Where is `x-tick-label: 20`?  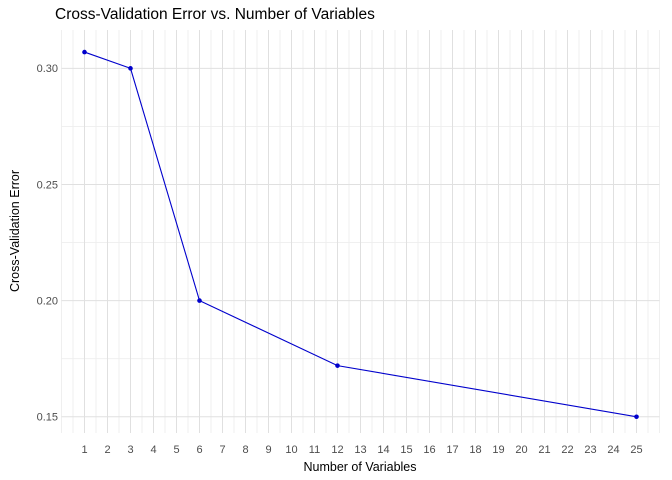
x-tick-label: 20 is located at coordinates (521, 450).